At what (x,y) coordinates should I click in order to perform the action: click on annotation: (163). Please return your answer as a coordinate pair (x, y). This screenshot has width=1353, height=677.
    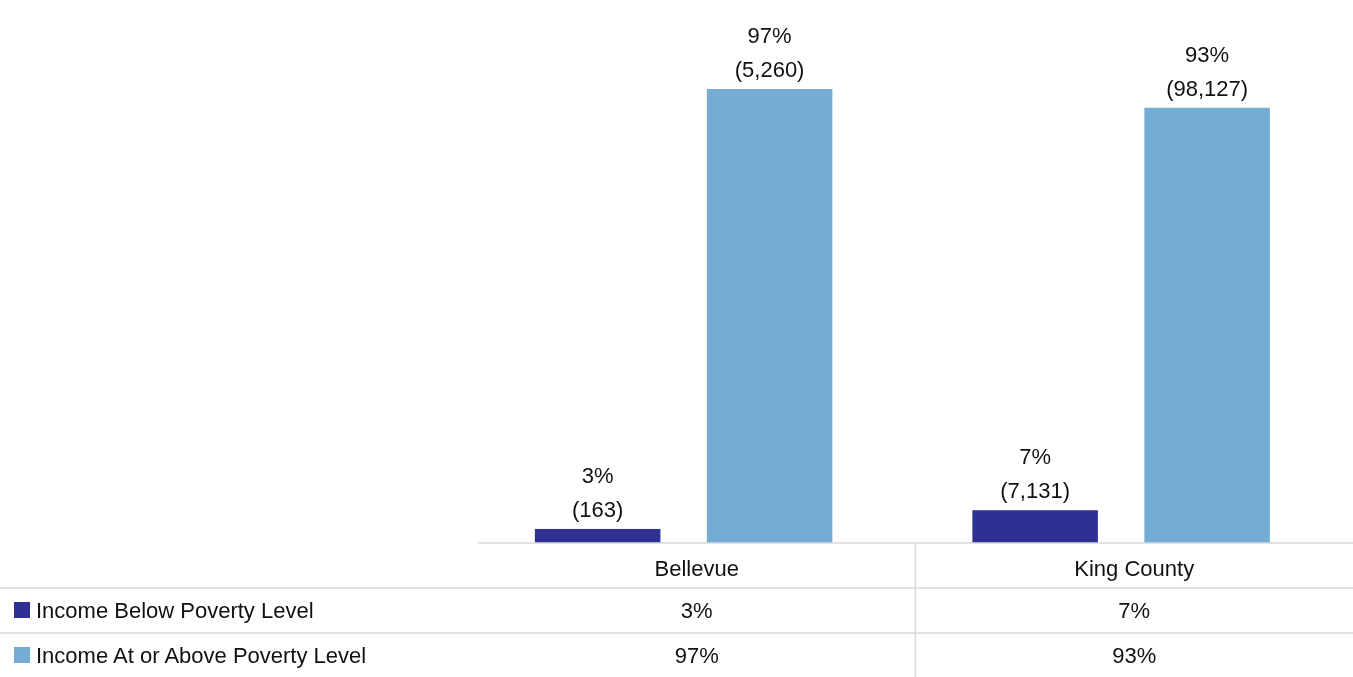
    Looking at the image, I should click on (597, 509).